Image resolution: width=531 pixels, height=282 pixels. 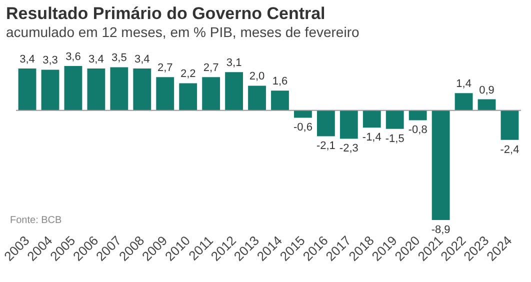 I want to click on data-label: 1,6, so click(x=280, y=82).